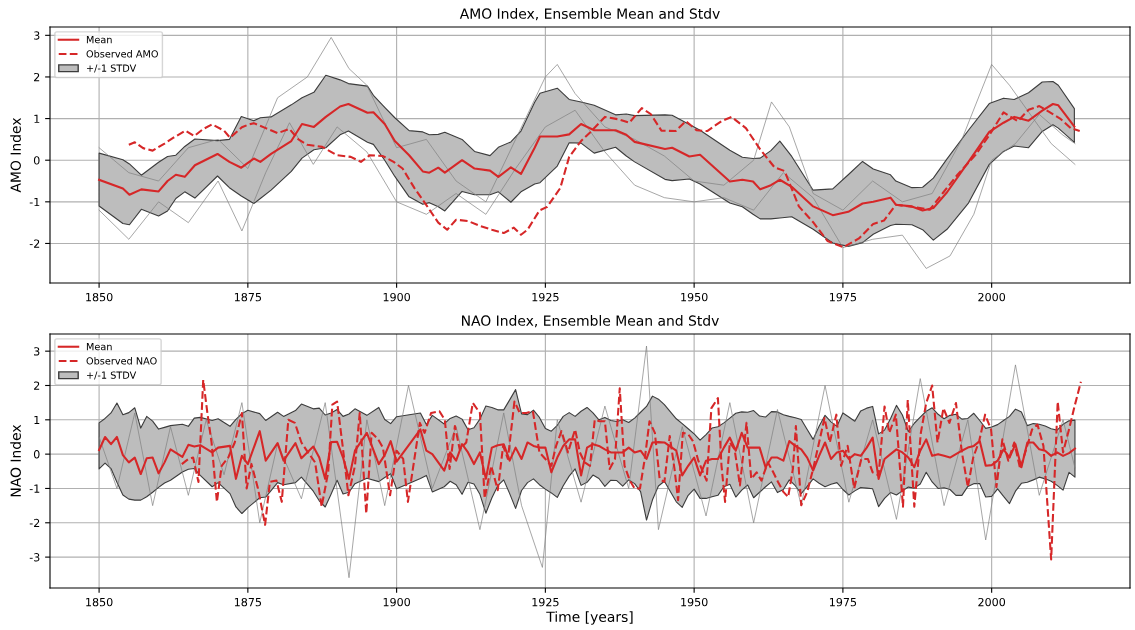 Image resolution: width=1135 pixels, height=630 pixels. What do you see at coordinates (15, 460) in the screenshot?
I see `y-axis-title: NAO Index` at bounding box center [15, 460].